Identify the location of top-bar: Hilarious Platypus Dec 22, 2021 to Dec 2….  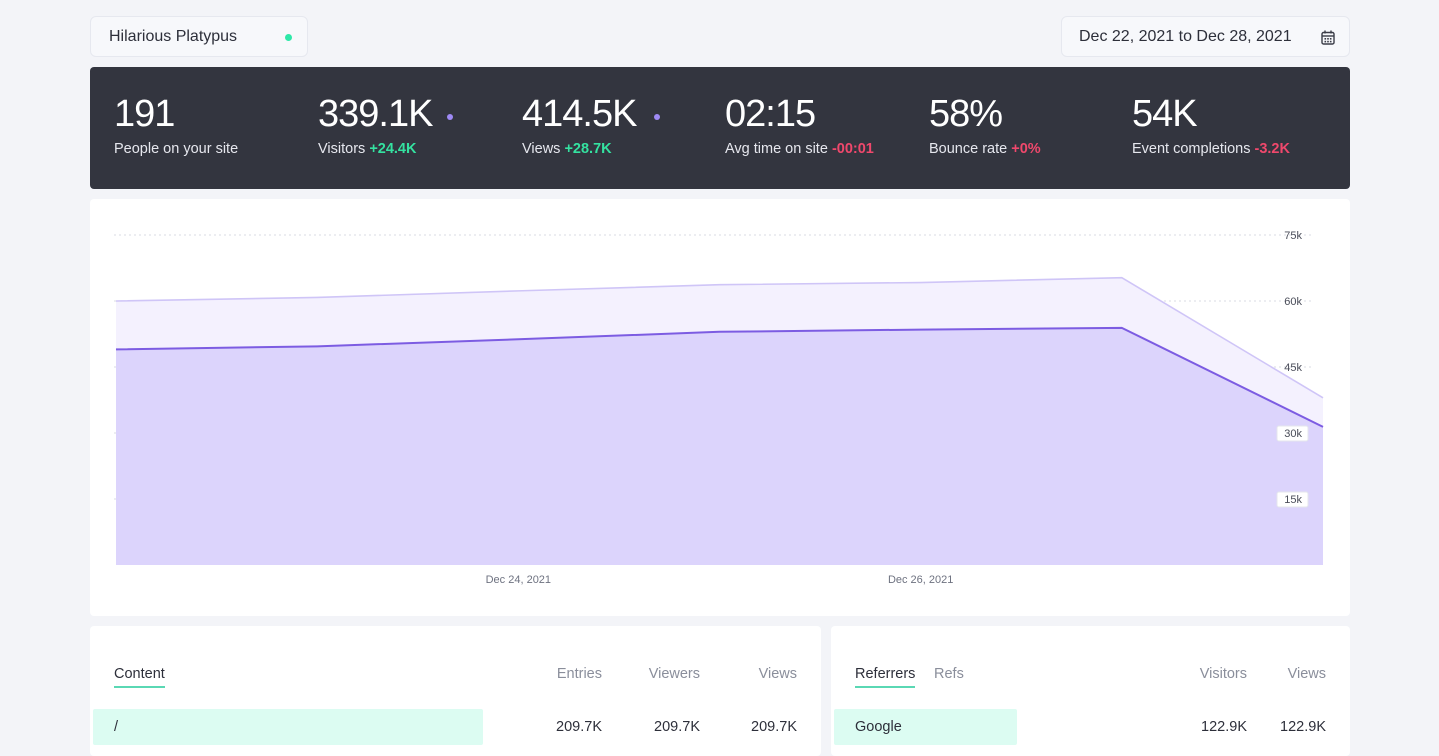
(720, 36).